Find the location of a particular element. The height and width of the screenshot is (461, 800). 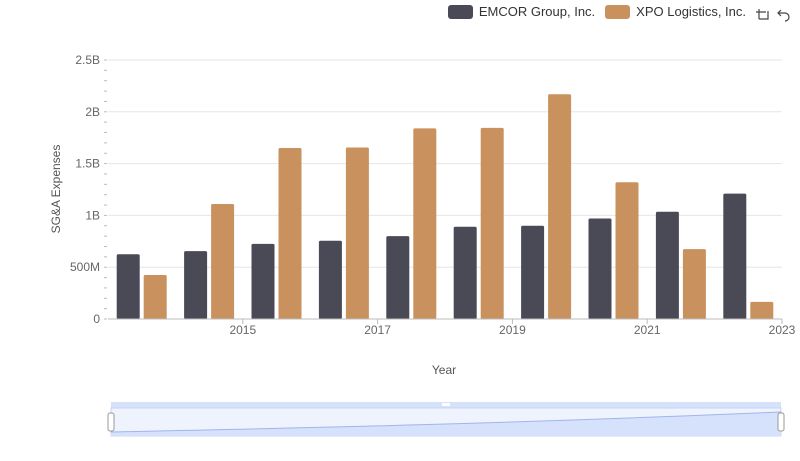

bar-xpo-2017 is located at coordinates (357, 233).